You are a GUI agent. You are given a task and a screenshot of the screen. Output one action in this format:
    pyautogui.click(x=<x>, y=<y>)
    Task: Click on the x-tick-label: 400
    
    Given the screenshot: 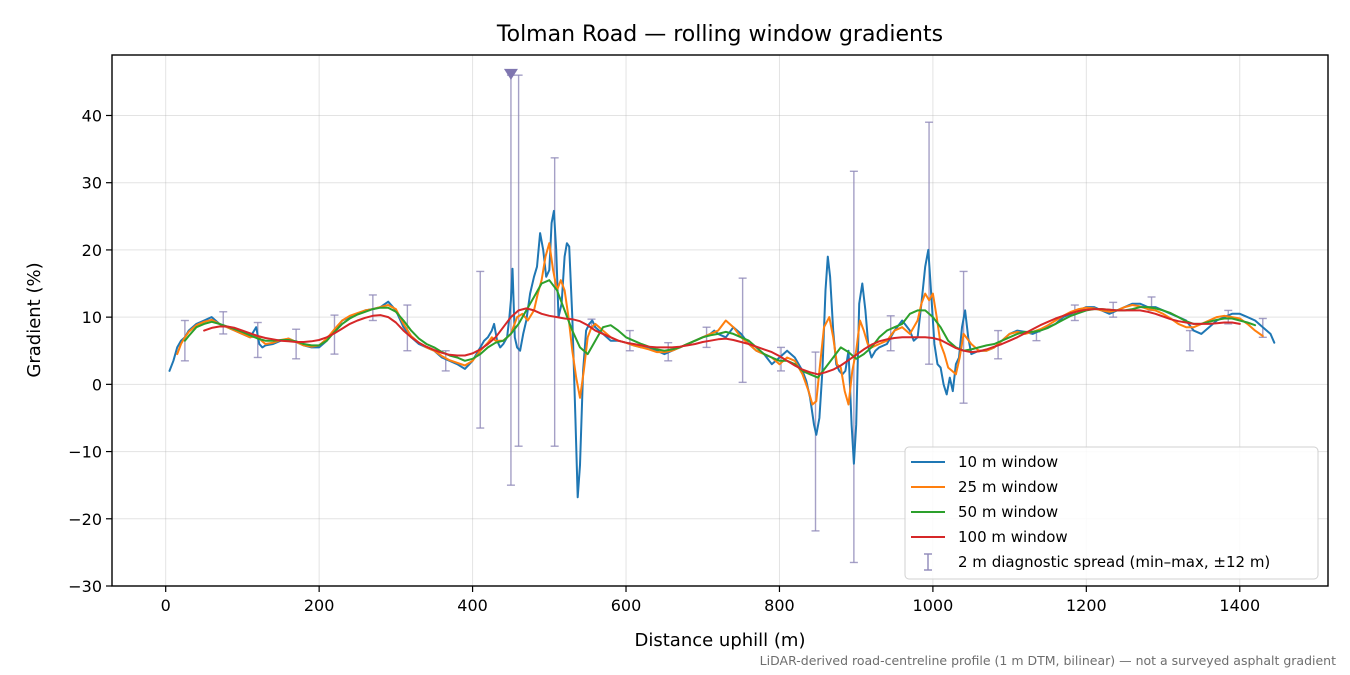 What is the action you would take?
    pyautogui.click(x=472, y=605)
    